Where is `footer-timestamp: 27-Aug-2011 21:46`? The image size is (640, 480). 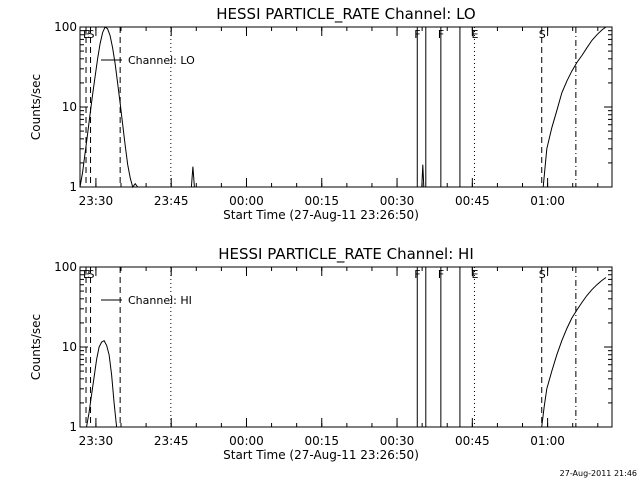
footer-timestamp: 27-Aug-2011 21:46 is located at coordinates (598, 473).